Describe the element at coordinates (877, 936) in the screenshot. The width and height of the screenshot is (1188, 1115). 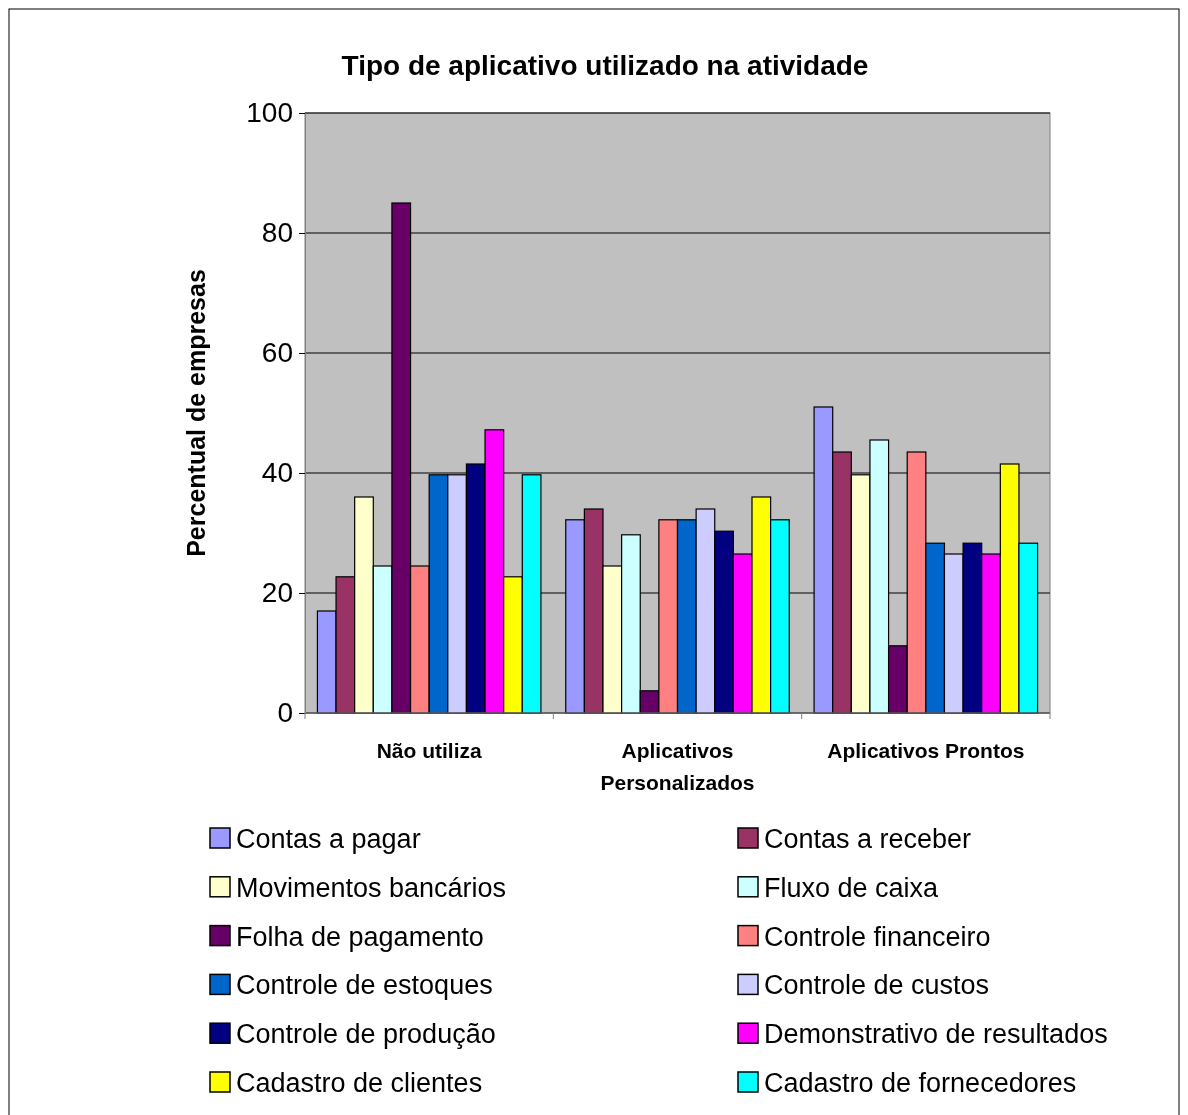
I see `legend-label: Controle financeiro` at that location.